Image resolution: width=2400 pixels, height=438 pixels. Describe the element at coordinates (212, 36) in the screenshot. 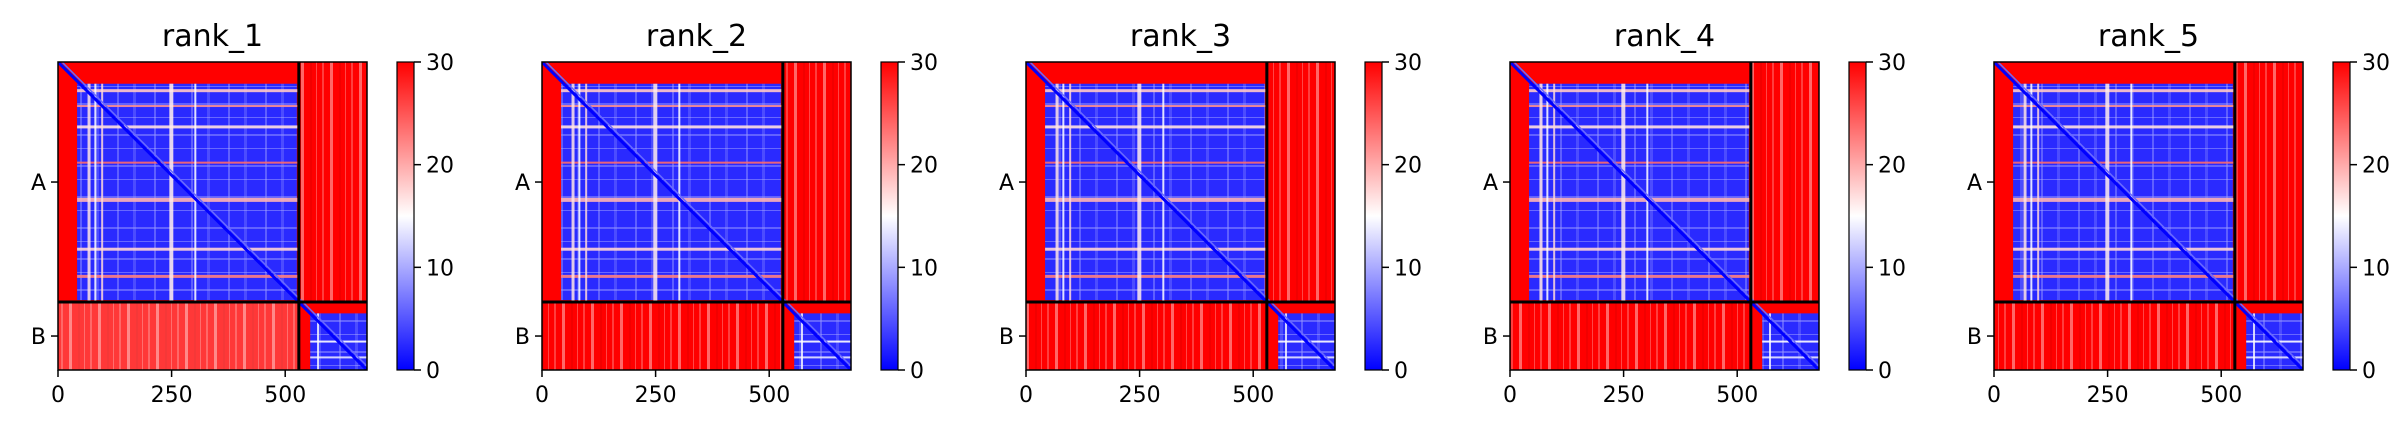

I see `panel-title: rank_1` at that location.